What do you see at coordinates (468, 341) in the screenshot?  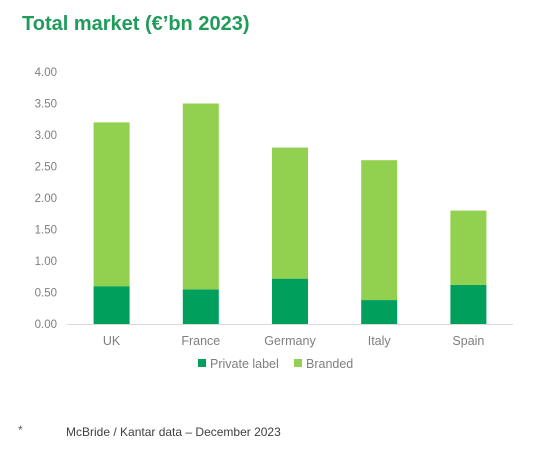 I see `x-tick-label: Spain` at bounding box center [468, 341].